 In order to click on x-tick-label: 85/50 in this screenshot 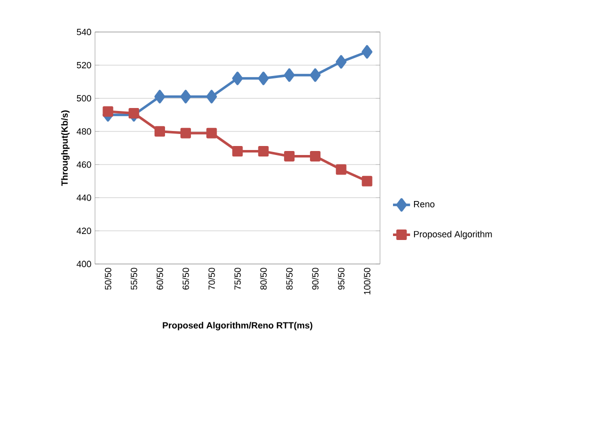, I will do `click(289, 279)`.